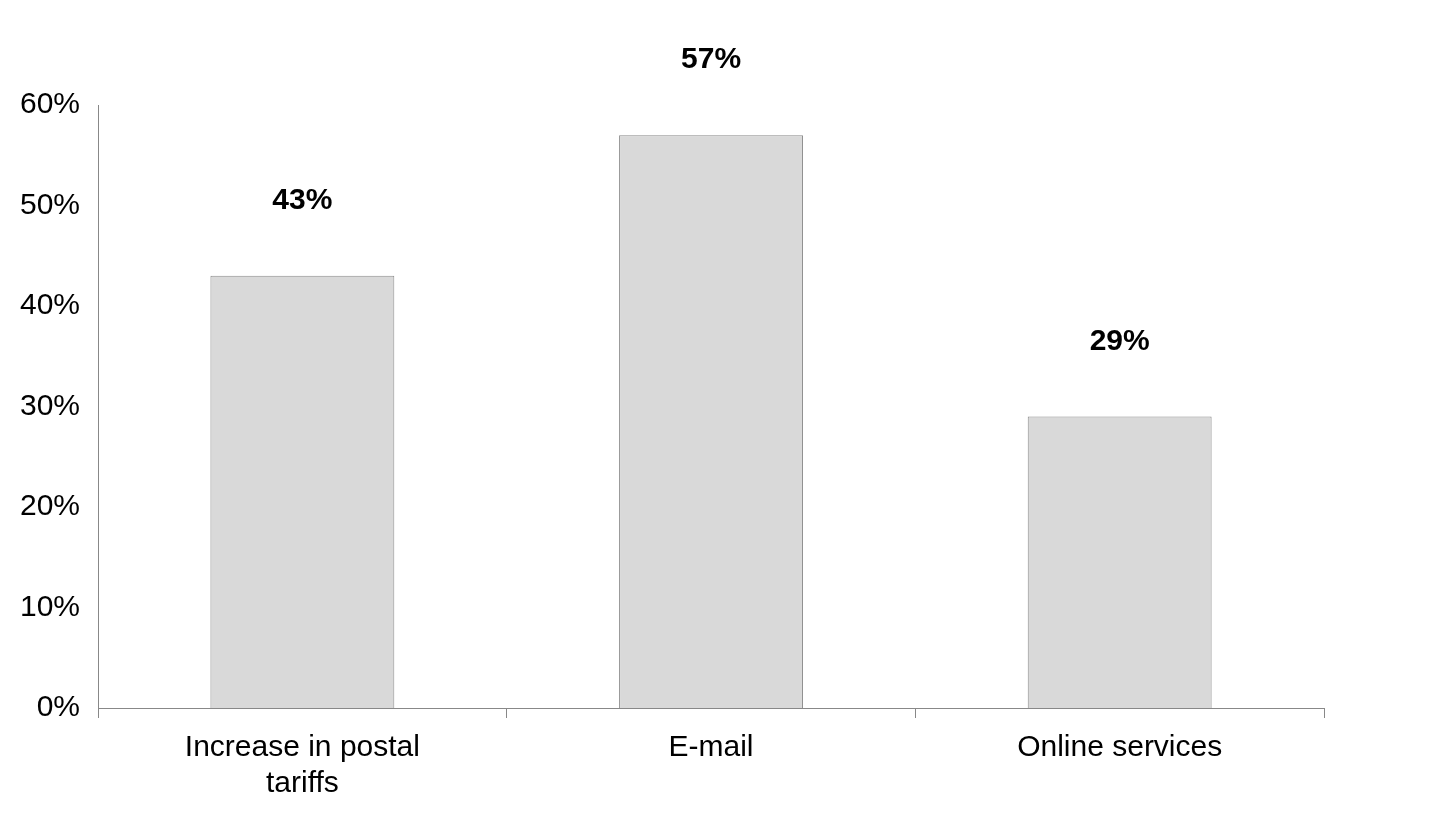 The height and width of the screenshot is (824, 1434). Describe the element at coordinates (711, 58) in the screenshot. I see `data-label: 57%` at that location.